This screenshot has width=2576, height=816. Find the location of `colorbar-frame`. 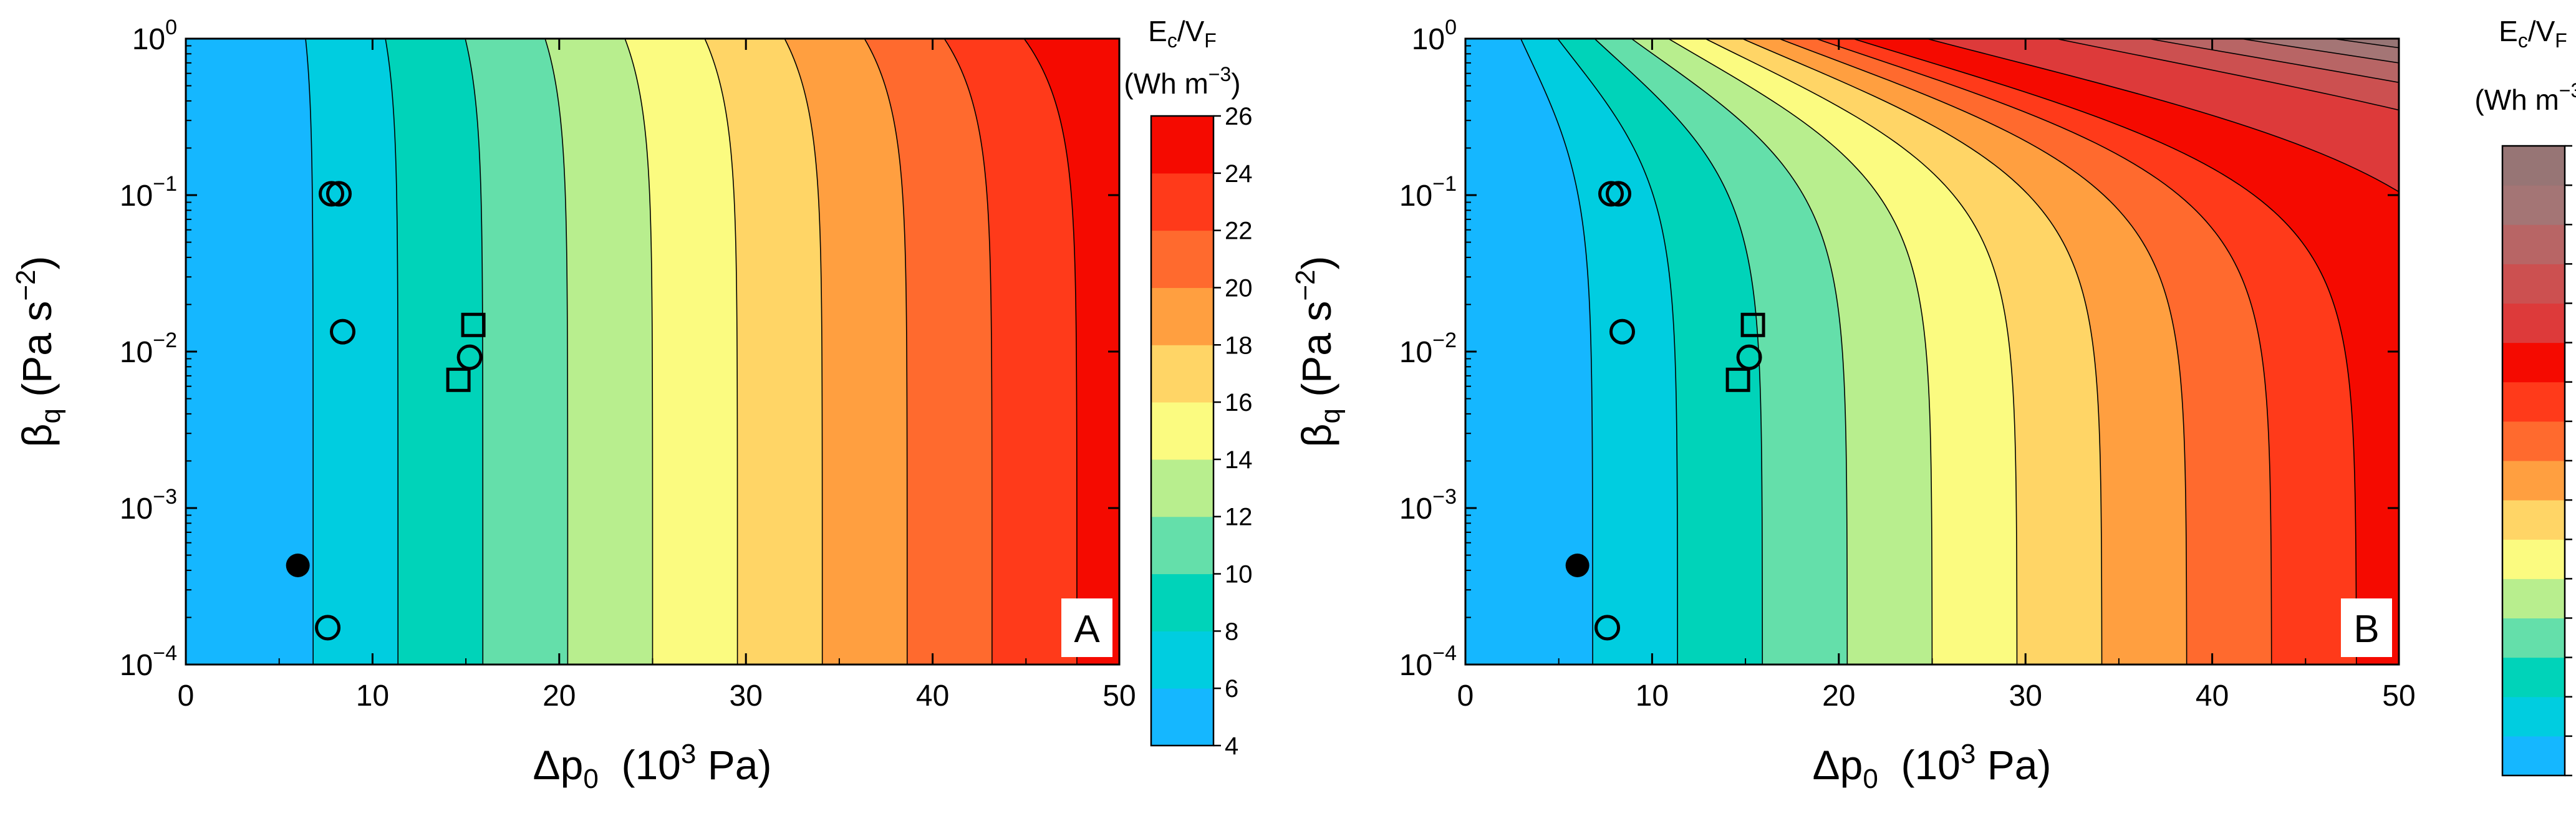

colorbar-frame is located at coordinates (1182, 431).